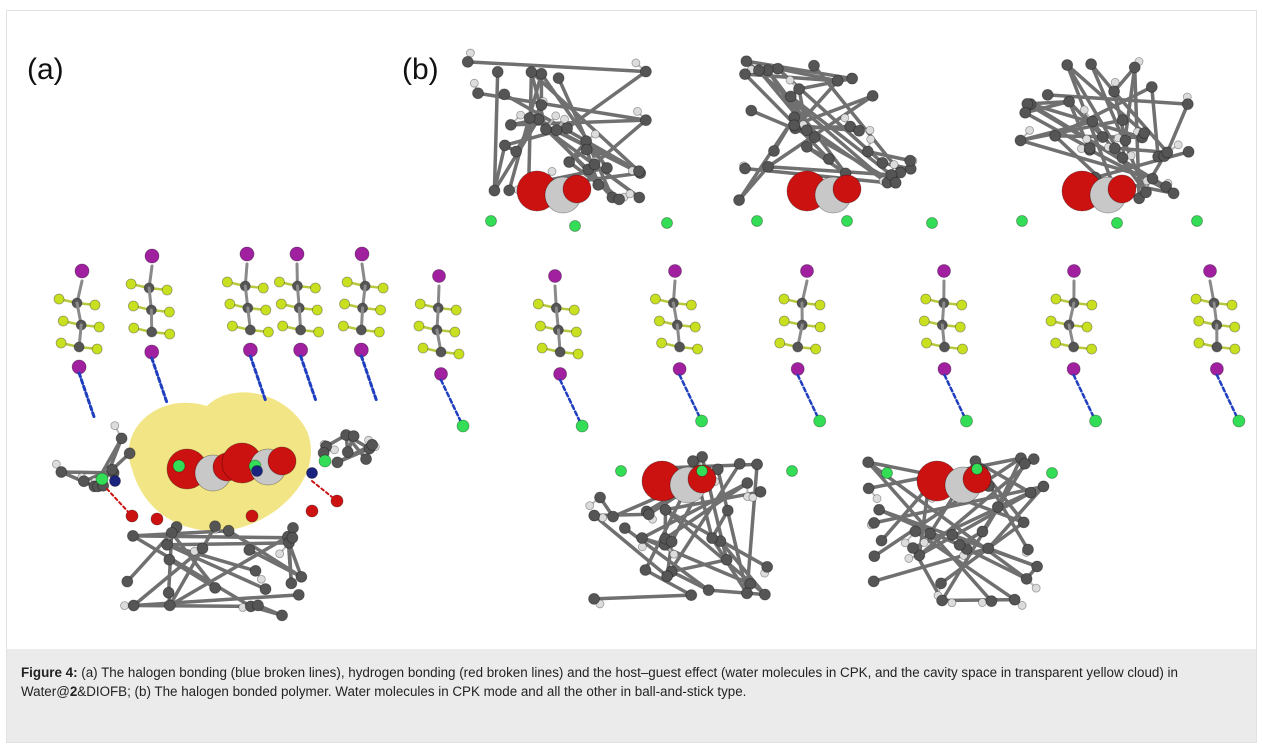  I want to click on caption-compound-number: 2, so click(73, 691).